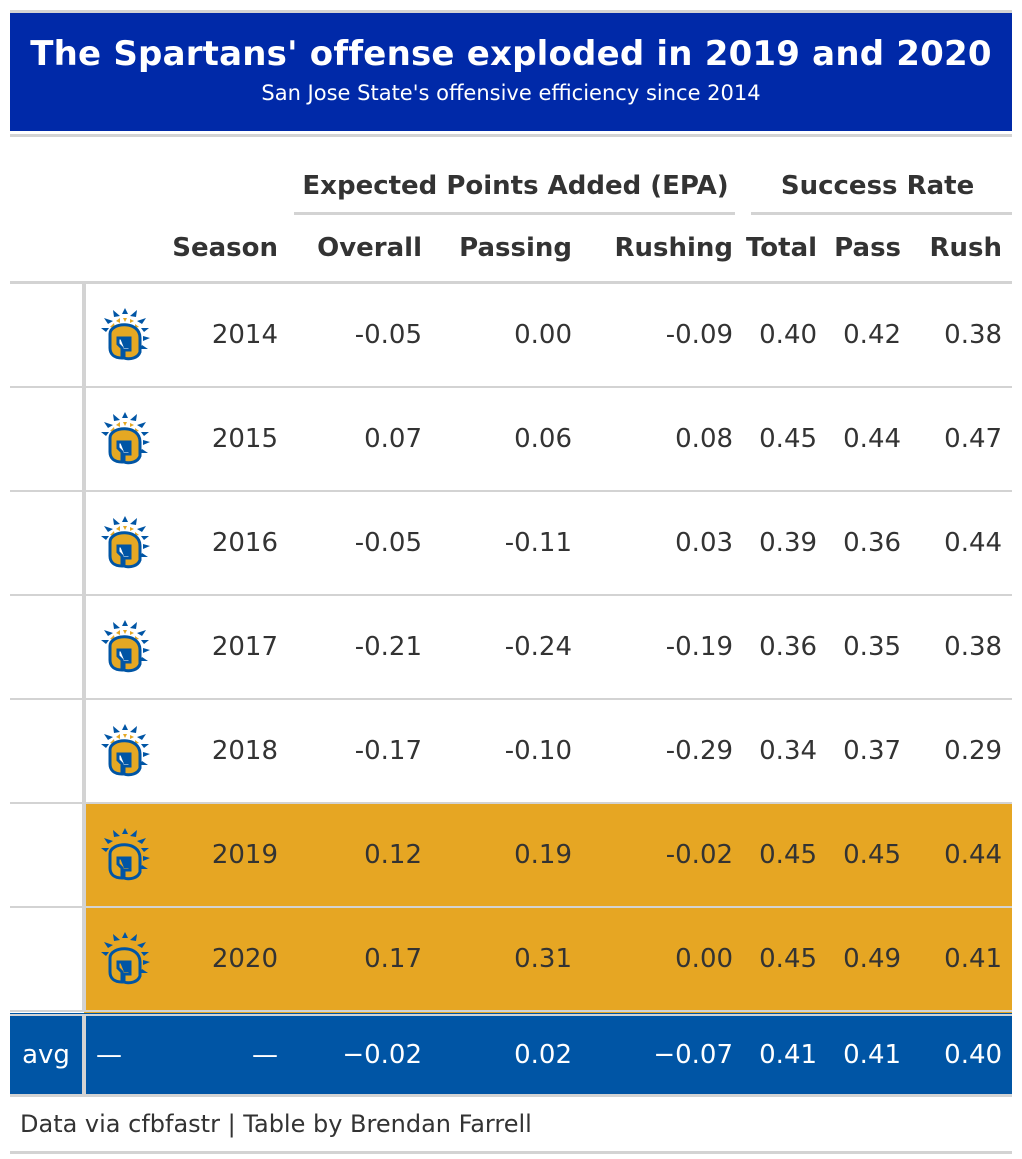 The image size is (1022, 1159). I want to click on passing-cell: -0.11, so click(507, 543).